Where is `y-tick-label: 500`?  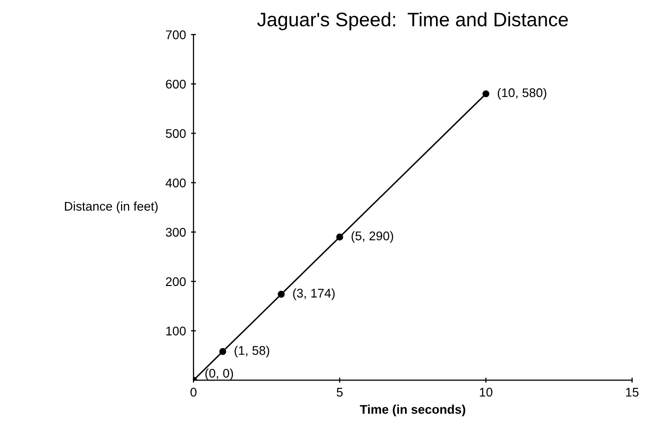
y-tick-label: 500 is located at coordinates (176, 133).